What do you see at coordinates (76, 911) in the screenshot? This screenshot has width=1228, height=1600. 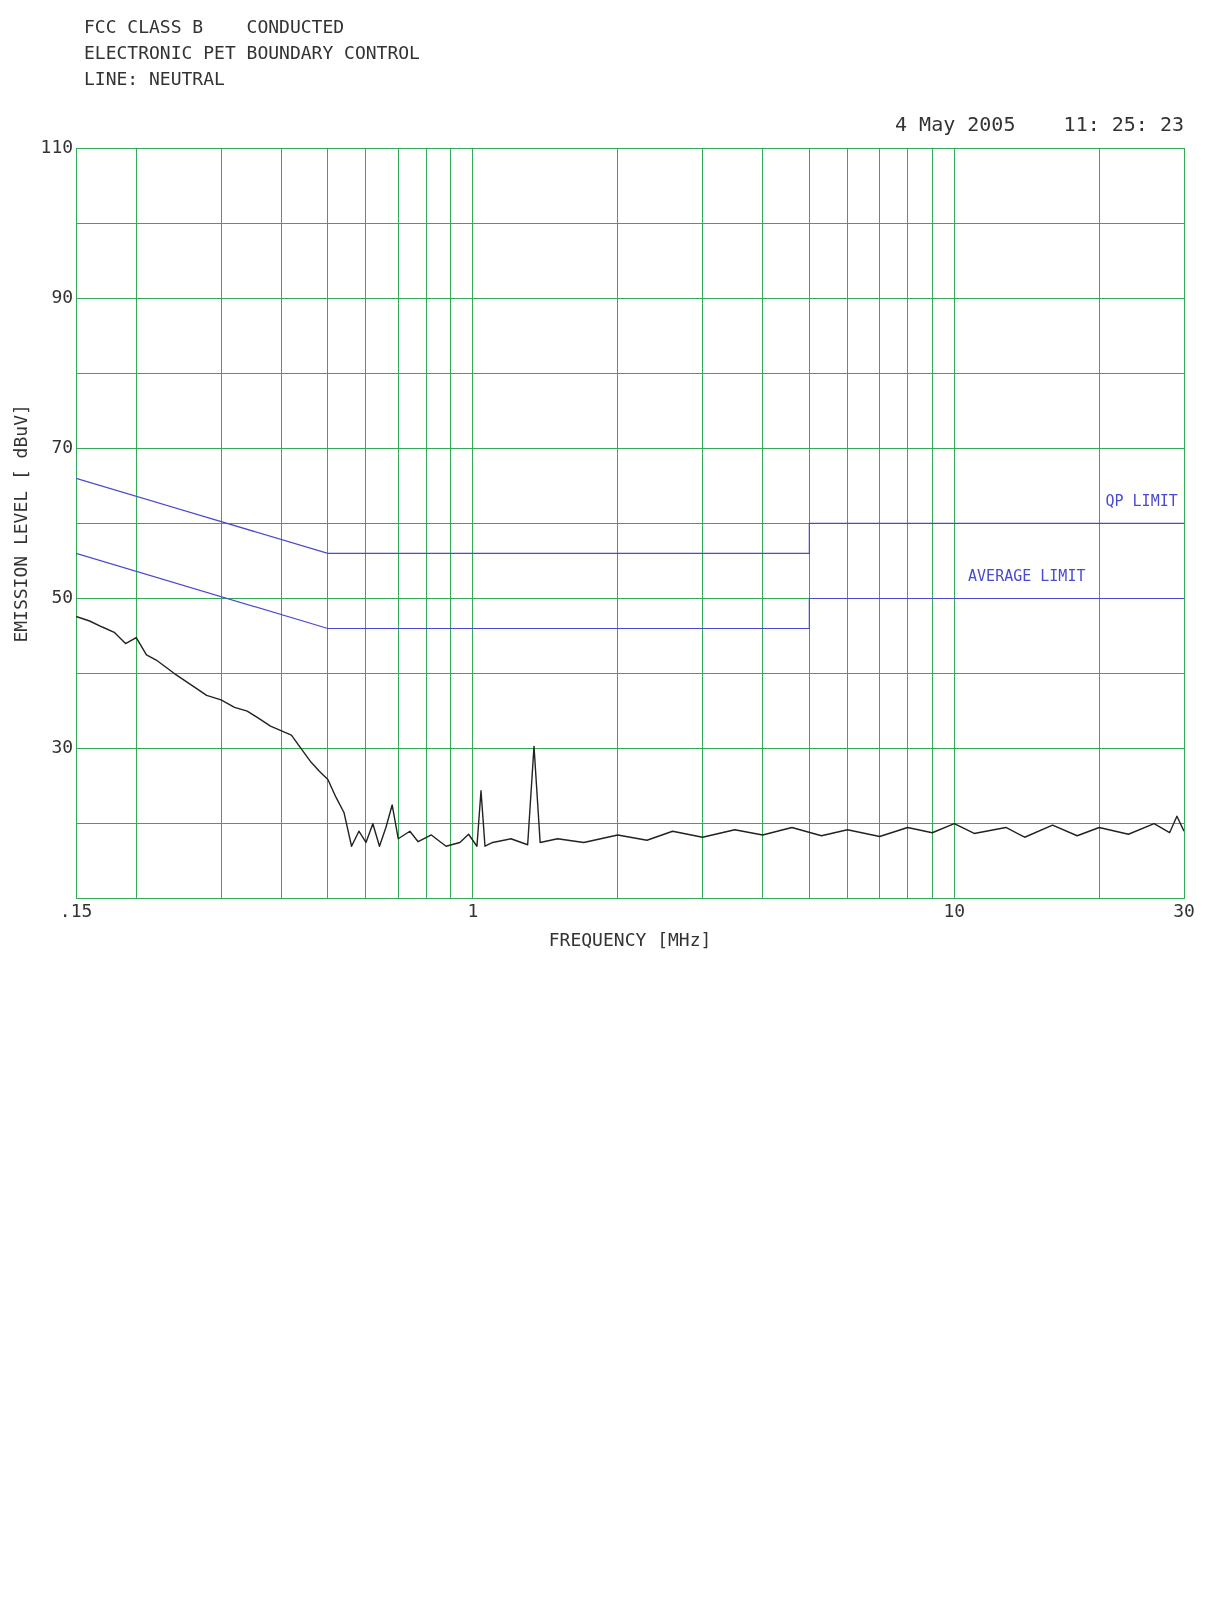 I see `x-tick-label: .15` at bounding box center [76, 911].